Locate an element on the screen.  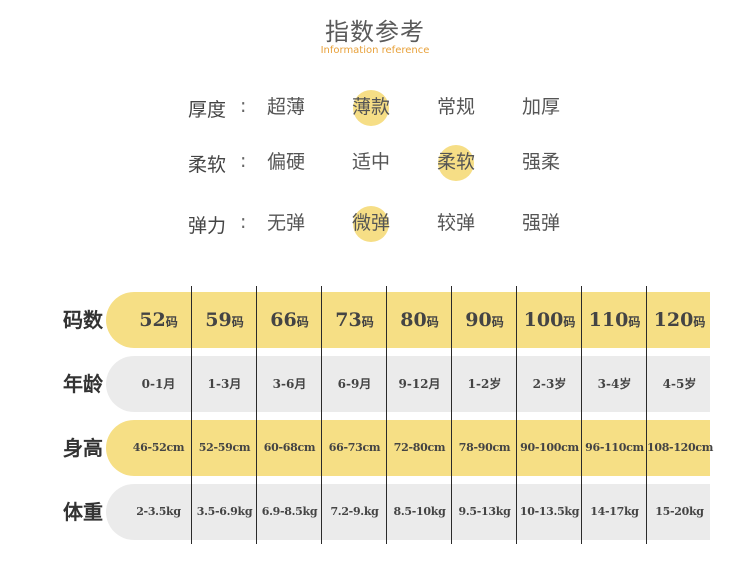
table-cell: 2-3岁 is located at coordinates (549, 384).